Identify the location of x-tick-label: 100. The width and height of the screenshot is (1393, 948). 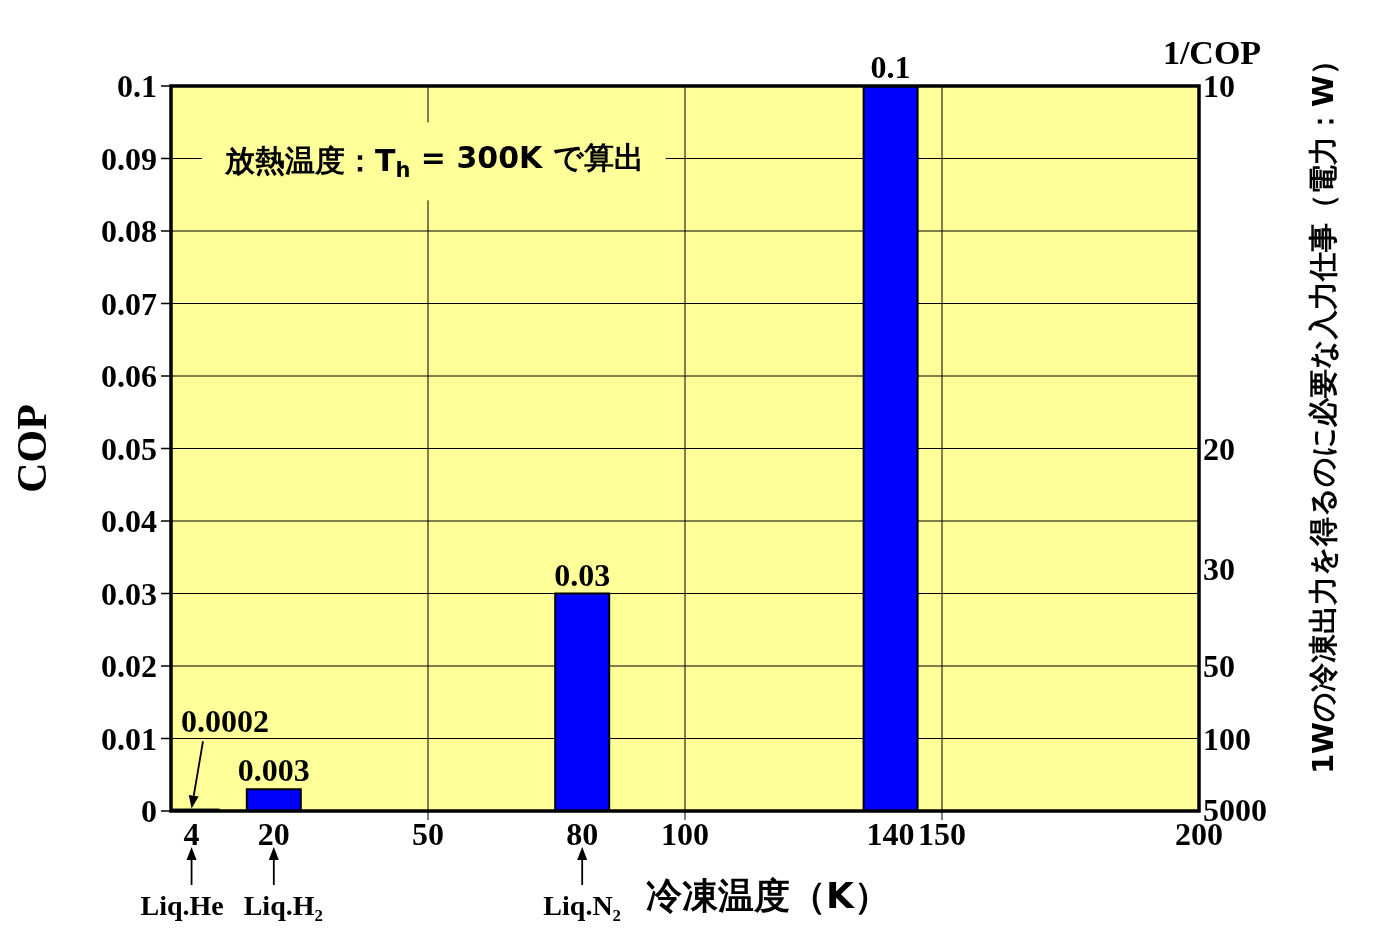
(685, 834).